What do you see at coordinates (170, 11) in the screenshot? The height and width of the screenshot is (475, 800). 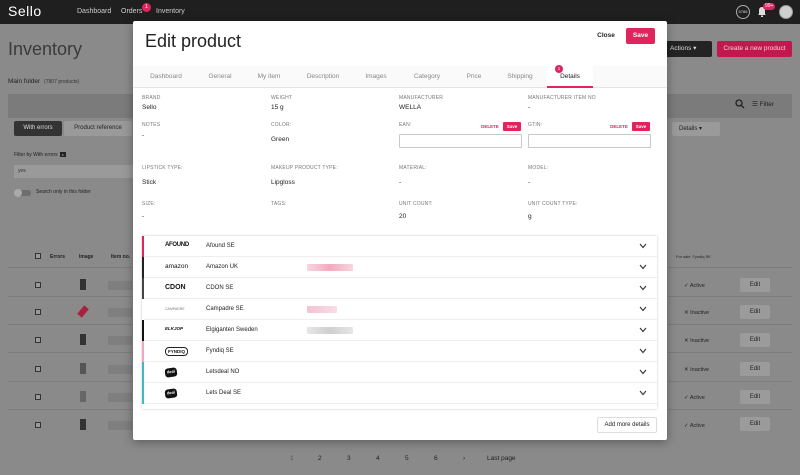 I see `nav-inventory: Inventory` at bounding box center [170, 11].